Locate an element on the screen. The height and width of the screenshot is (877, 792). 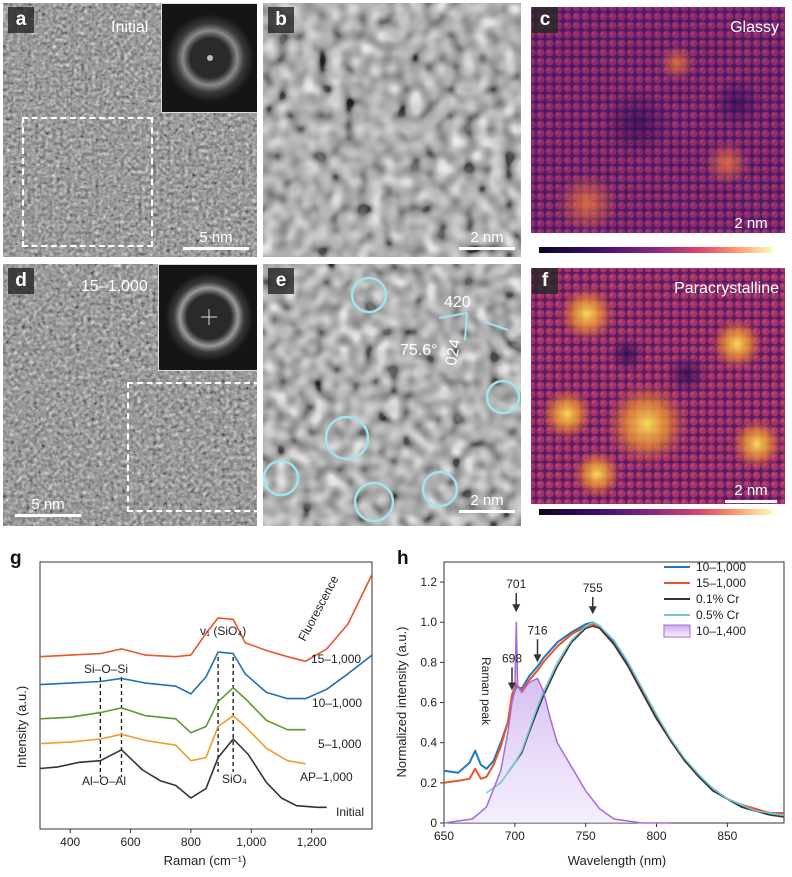
legend-label: 15–1,000 is located at coordinates (721, 583).